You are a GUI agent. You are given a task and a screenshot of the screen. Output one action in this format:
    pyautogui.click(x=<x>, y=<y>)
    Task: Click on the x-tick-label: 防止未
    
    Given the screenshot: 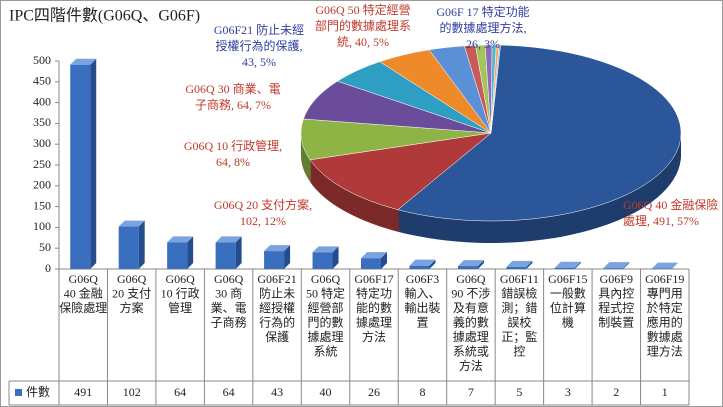 What is the action you would take?
    pyautogui.click(x=277, y=292)
    